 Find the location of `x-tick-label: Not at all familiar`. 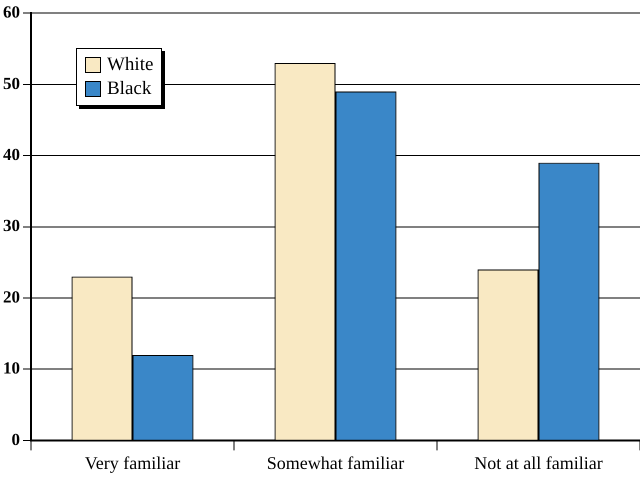

x-tick-label: Not at all familiar is located at coordinates (538, 462).